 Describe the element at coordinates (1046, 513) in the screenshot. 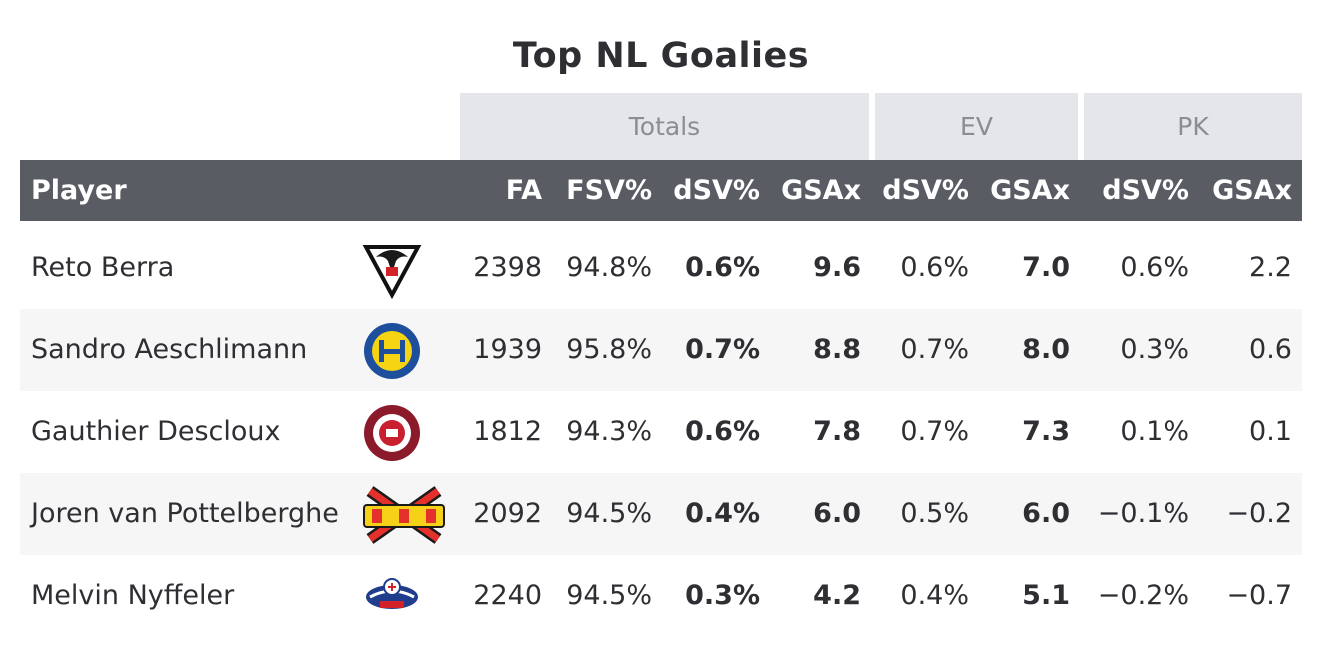

I see `ev-gsax-value: 6.0` at that location.